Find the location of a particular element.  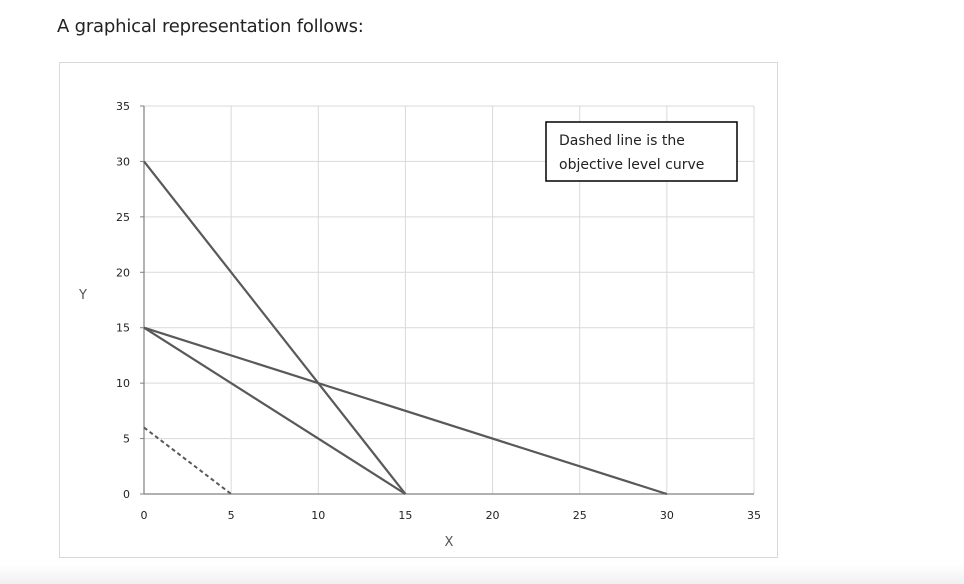

intro-text: A graphical representation follows: is located at coordinates (210, 26).